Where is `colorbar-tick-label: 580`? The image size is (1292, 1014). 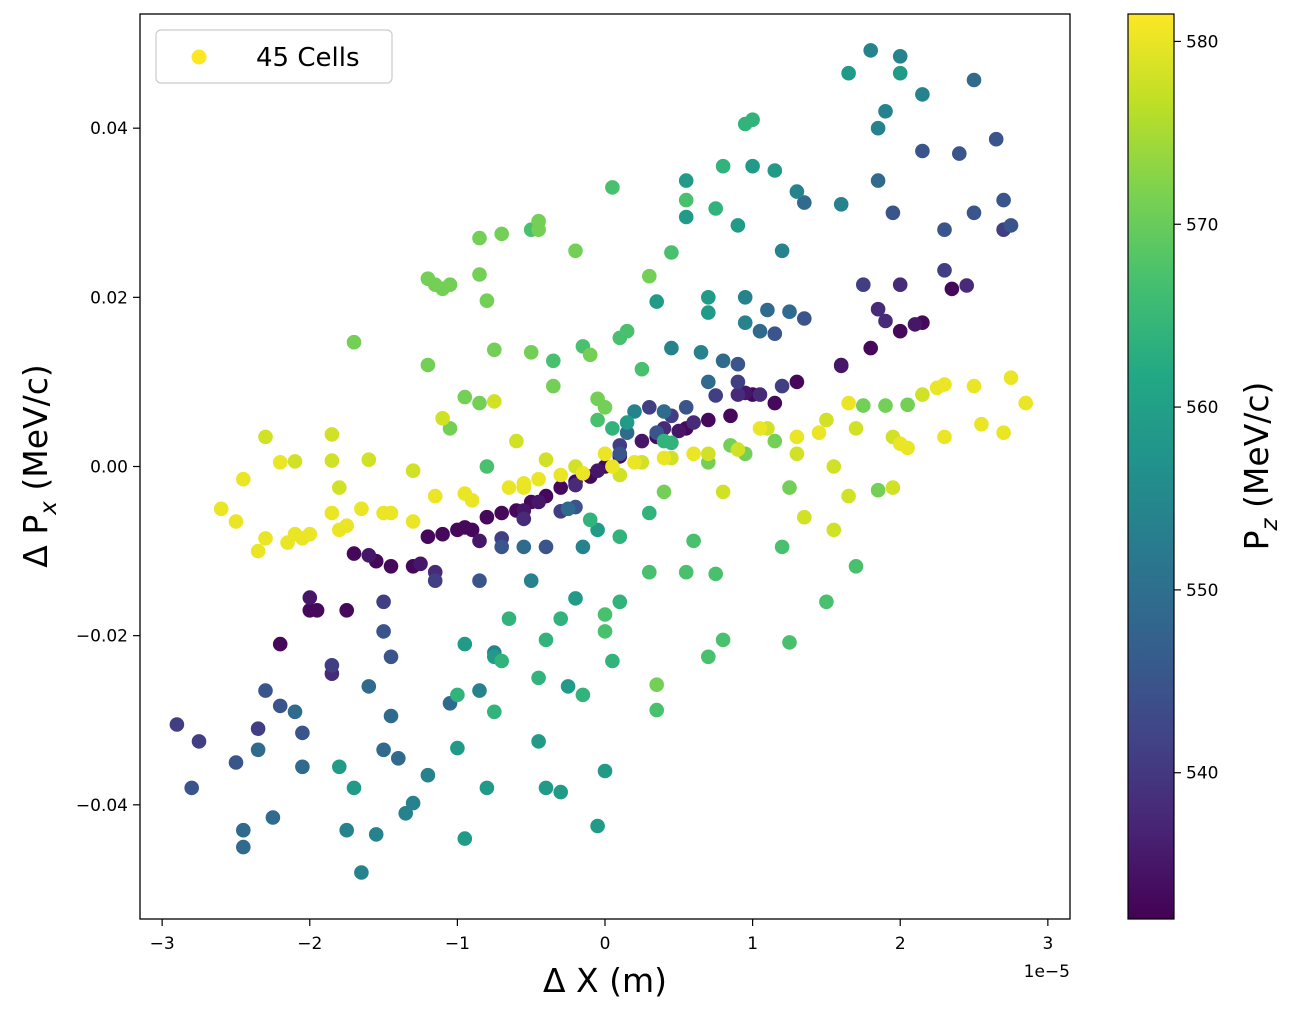
colorbar-tick-label: 580 is located at coordinates (1202, 42).